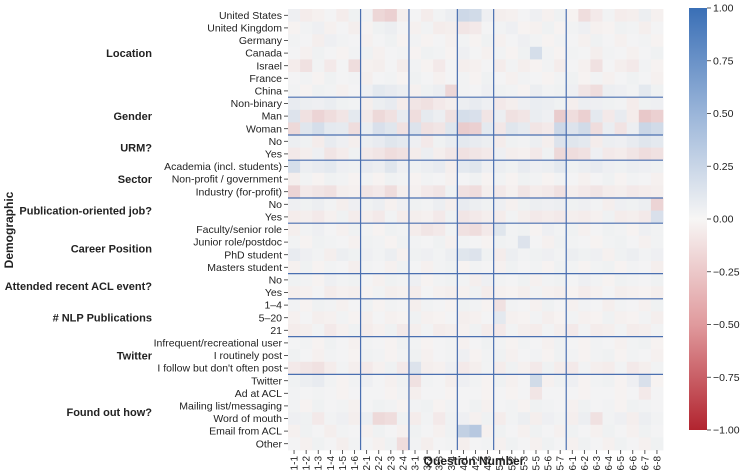 The width and height of the screenshot is (747, 476). I want to click on column-label: 6-6, so click(633, 463).